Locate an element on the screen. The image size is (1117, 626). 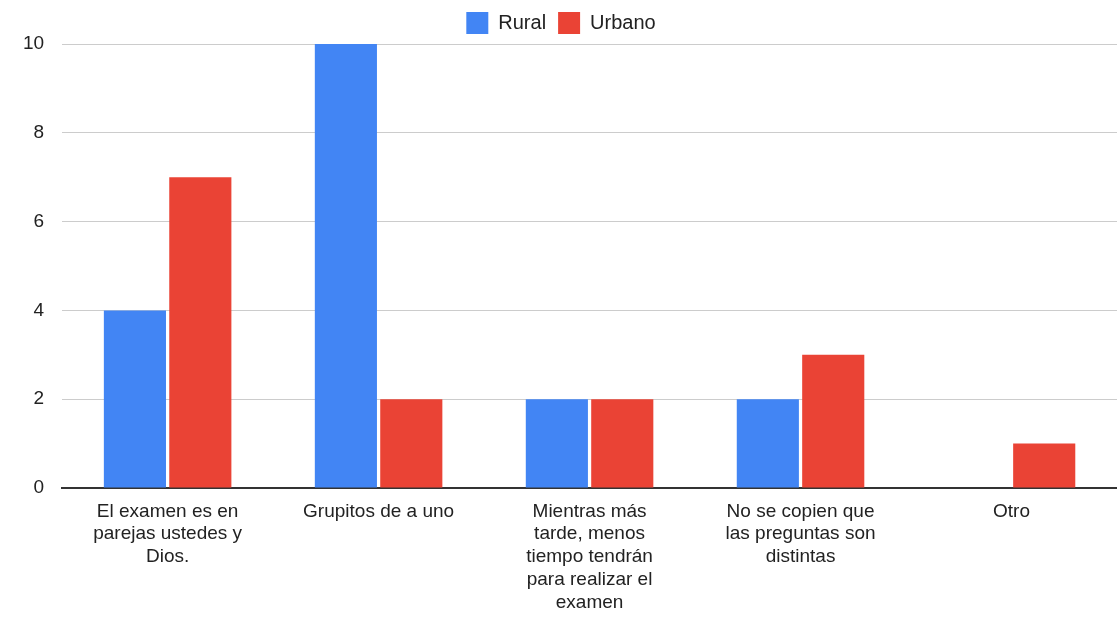
y-tick-label: 2 is located at coordinates (39, 398).